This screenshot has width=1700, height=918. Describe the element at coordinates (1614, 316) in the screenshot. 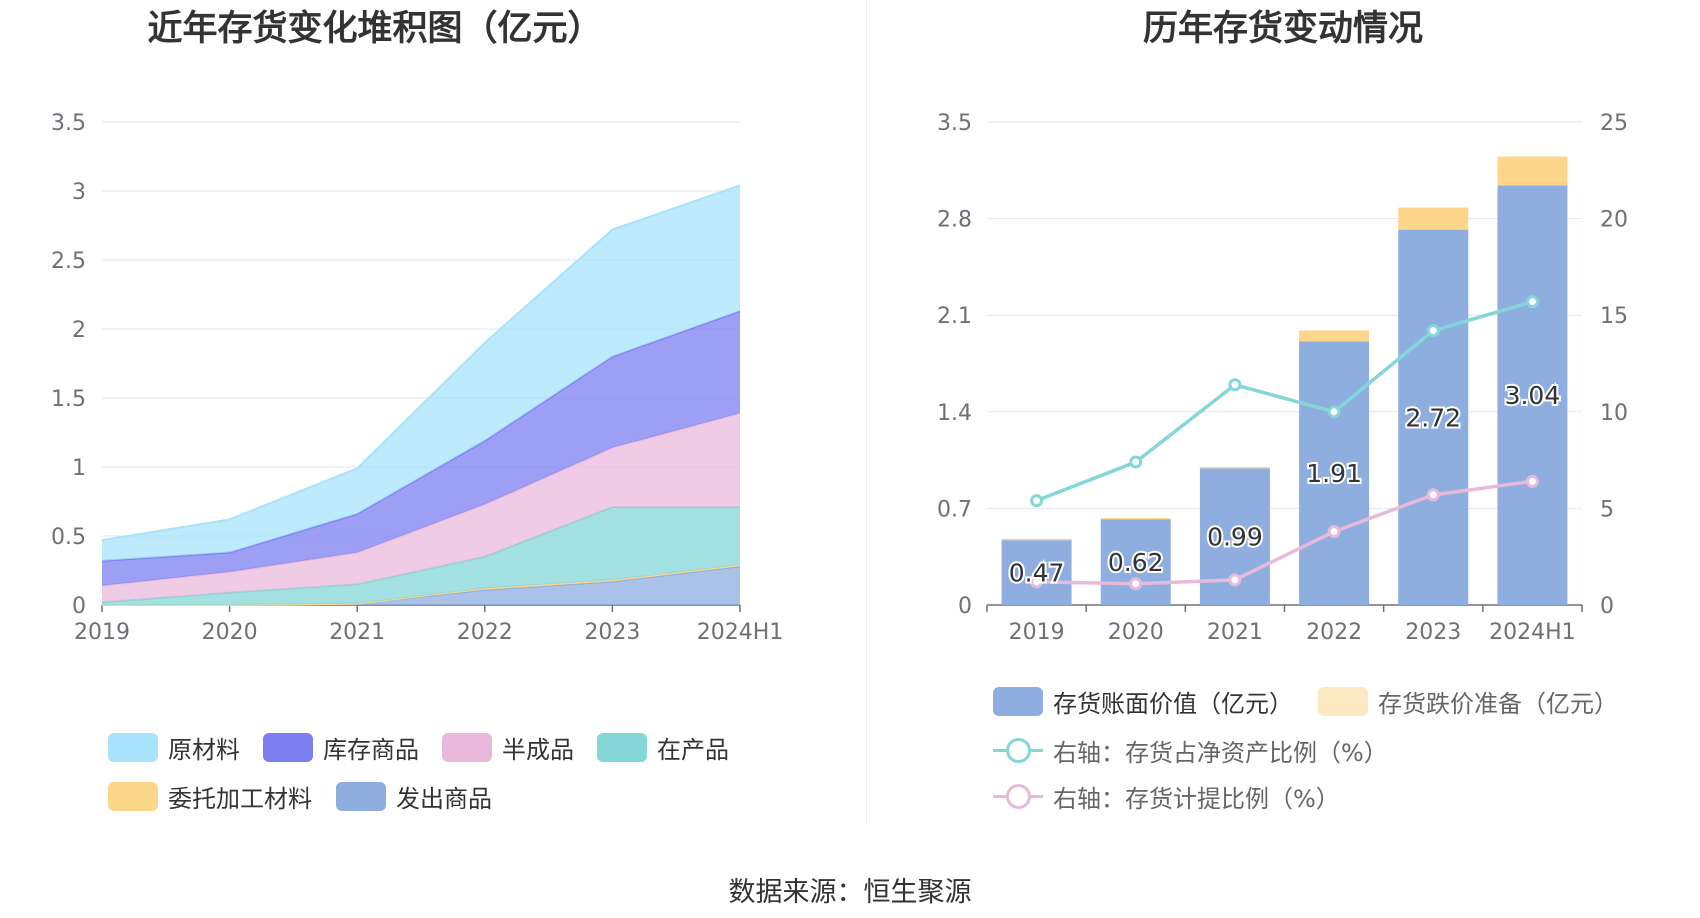

I see `right-y2-tick-label: 15` at that location.